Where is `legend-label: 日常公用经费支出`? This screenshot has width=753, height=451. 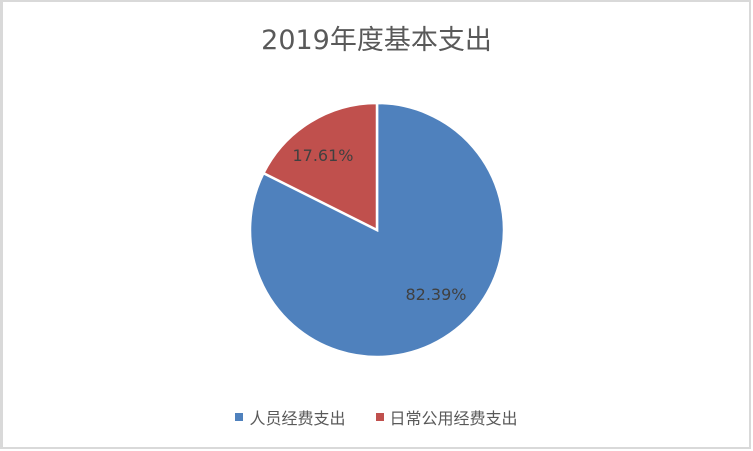 legend-label: 日常公用经费支出 is located at coordinates (453, 418).